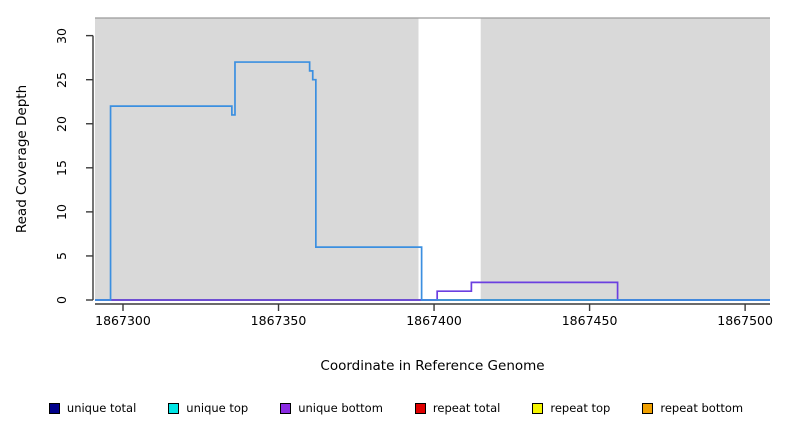 The image size is (792, 432). I want to click on y-tick-label: 30, so click(61, 35).